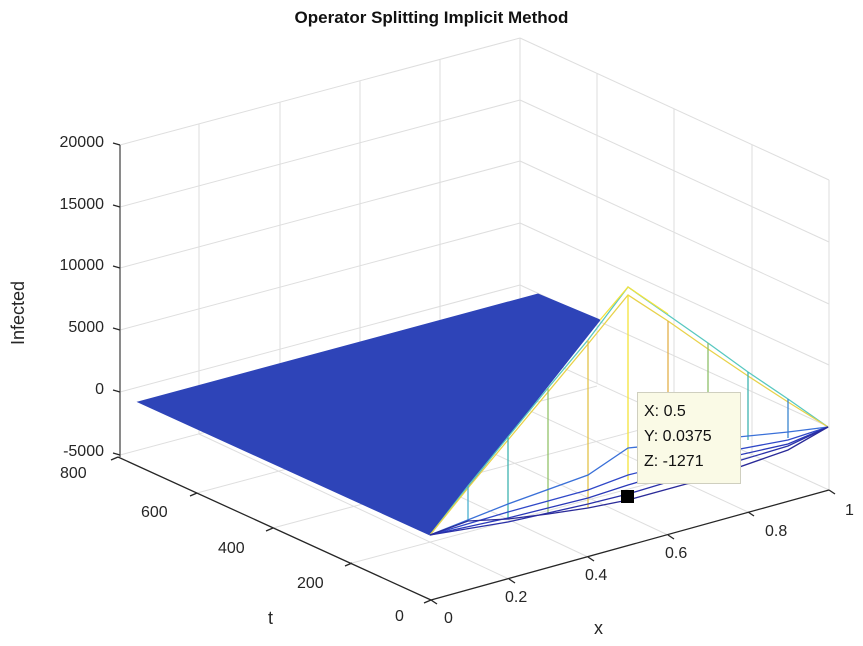  What do you see at coordinates (86, 327) in the screenshot?
I see `z-tick: 5000` at bounding box center [86, 327].